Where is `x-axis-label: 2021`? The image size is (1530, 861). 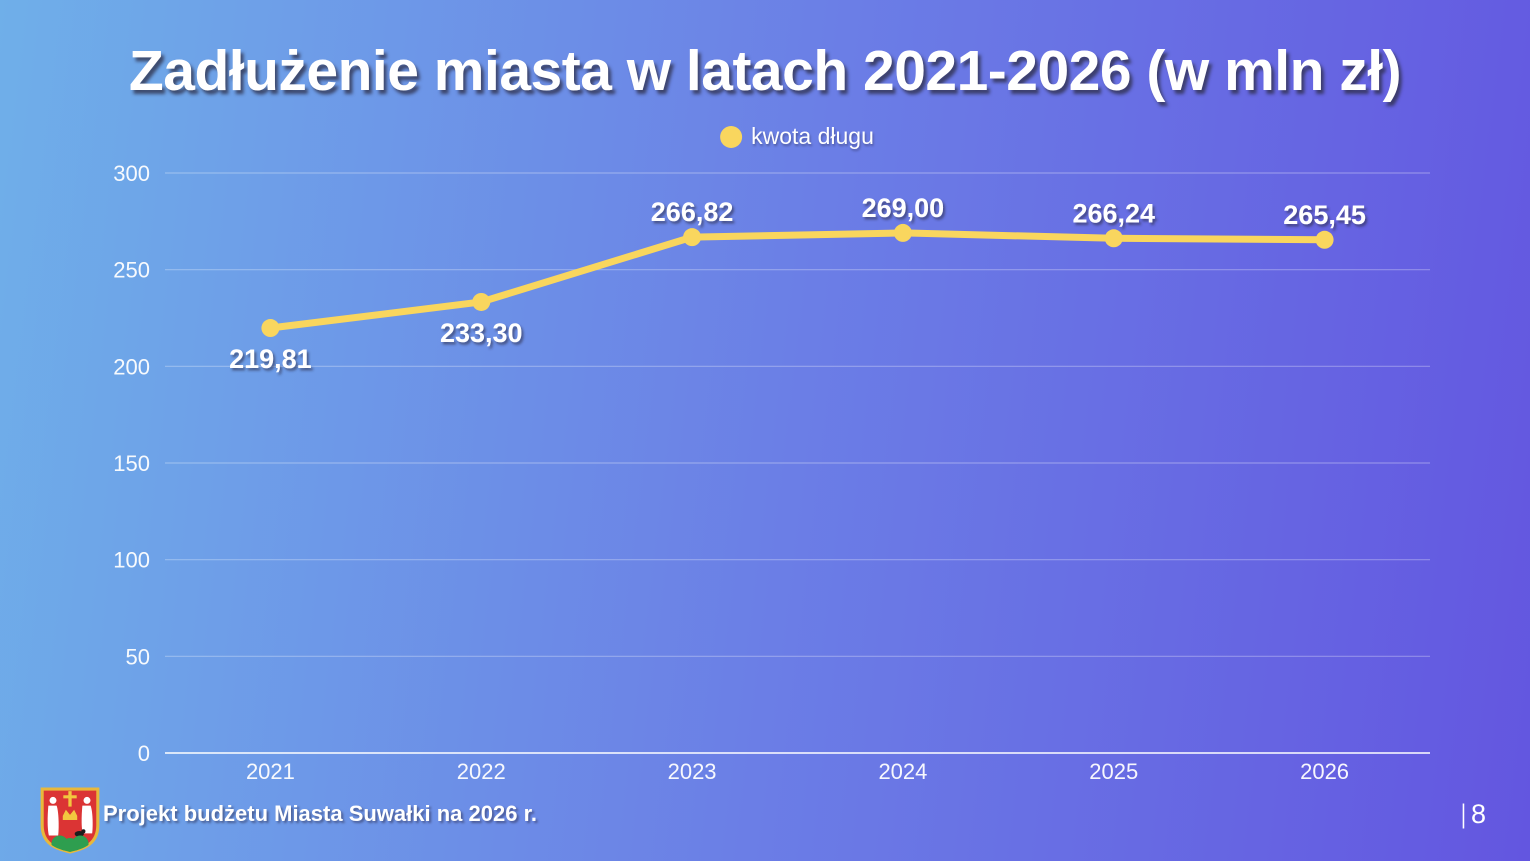
x-axis-label: 2021 is located at coordinates (270, 771).